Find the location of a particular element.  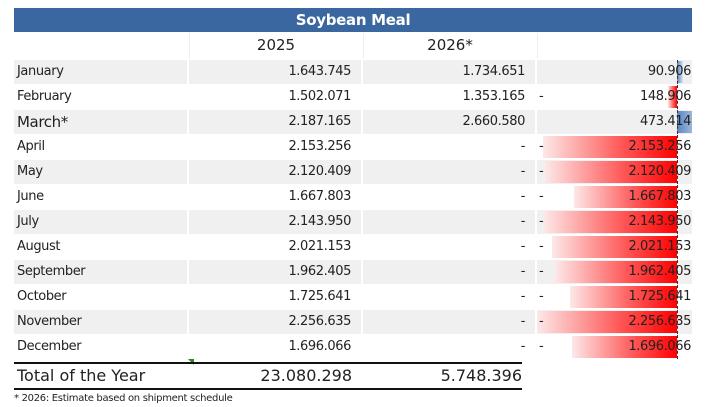

month-label: January is located at coordinates (100, 72).